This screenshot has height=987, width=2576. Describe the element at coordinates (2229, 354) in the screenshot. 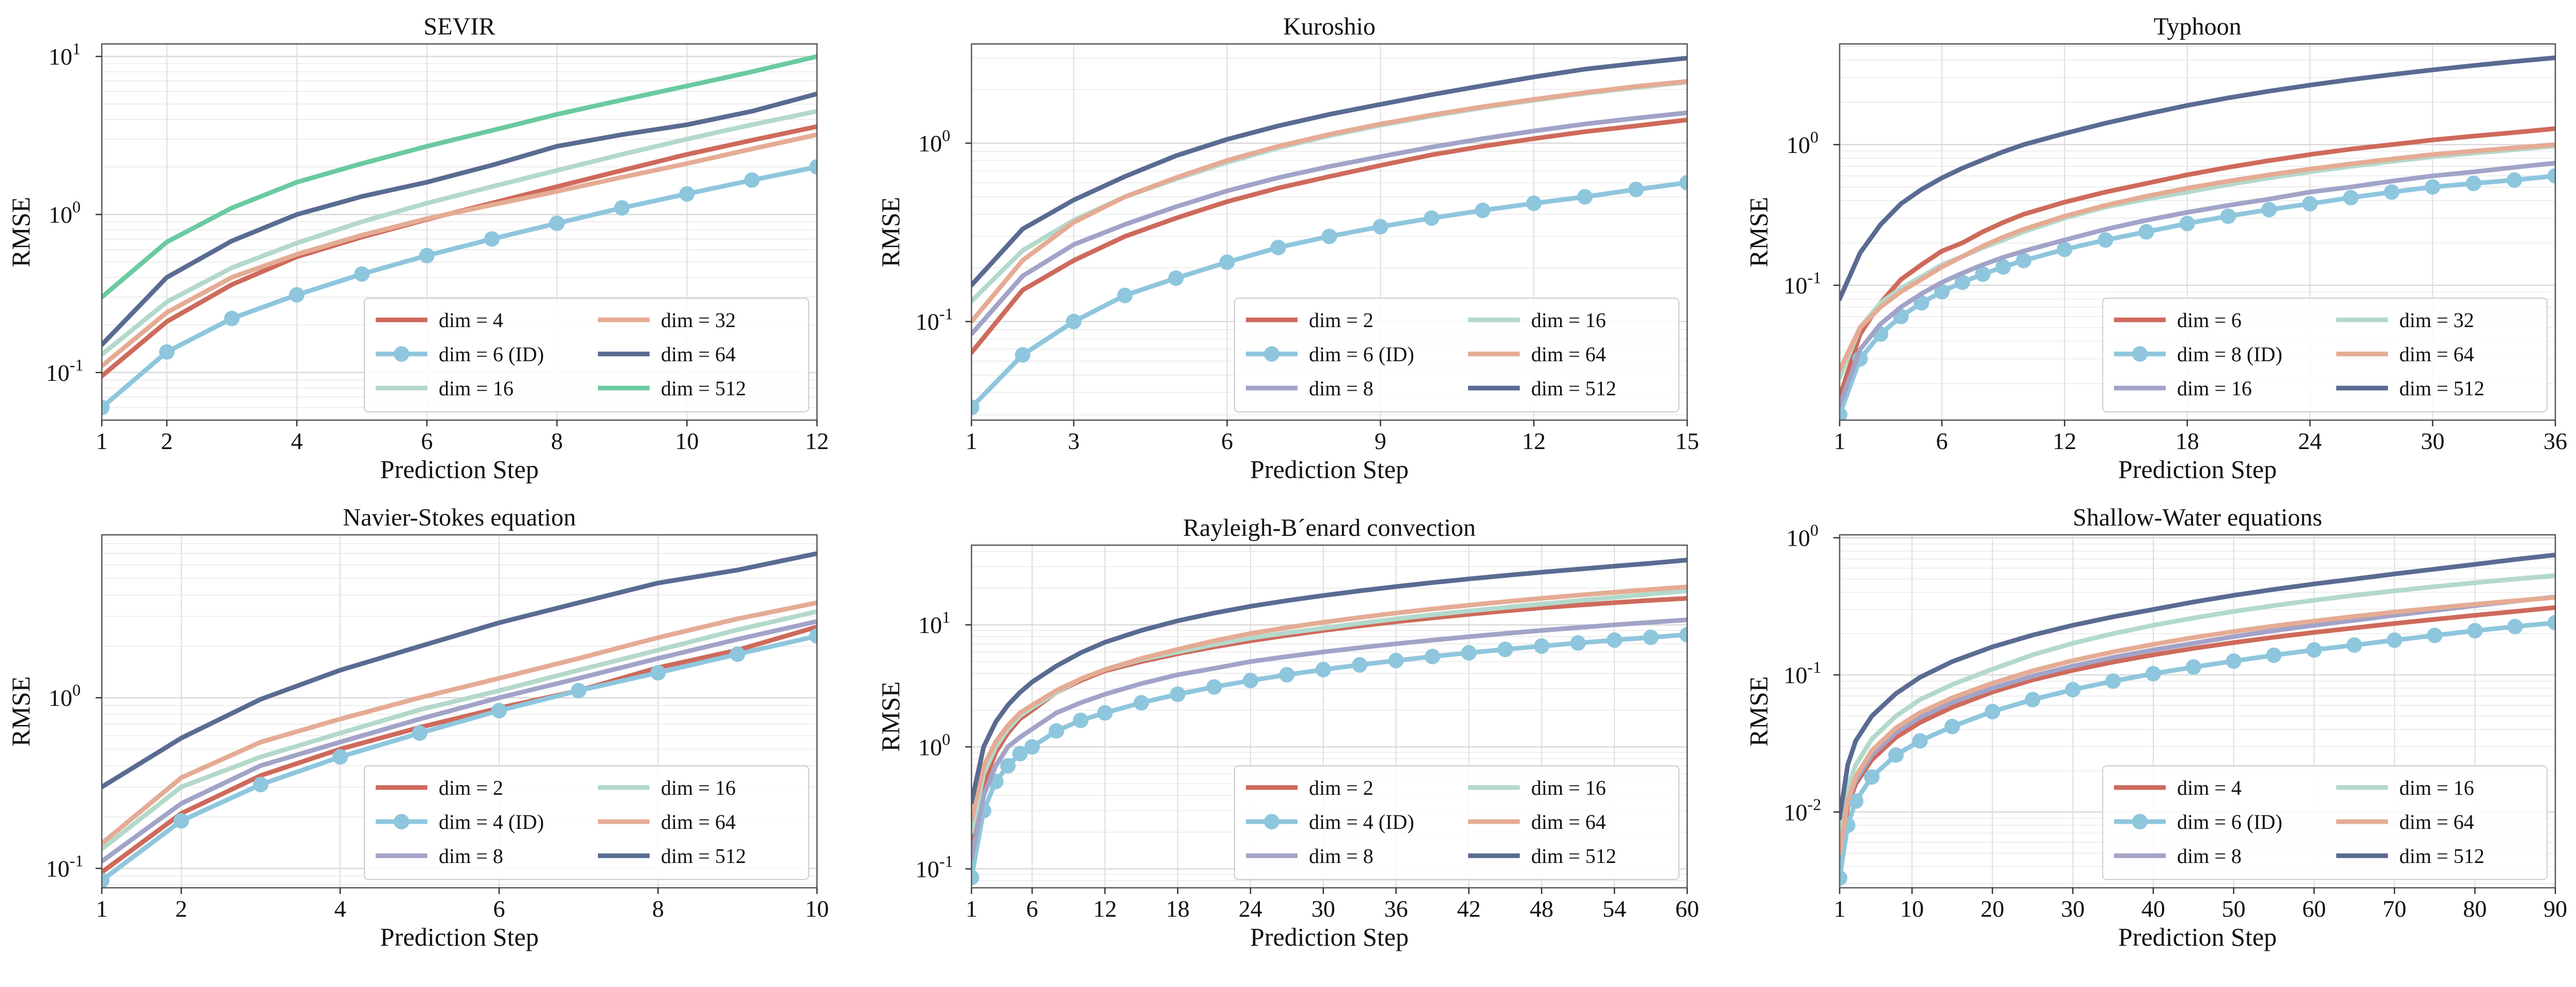

I see `legend-label: dim = 8 (ID)` at that location.